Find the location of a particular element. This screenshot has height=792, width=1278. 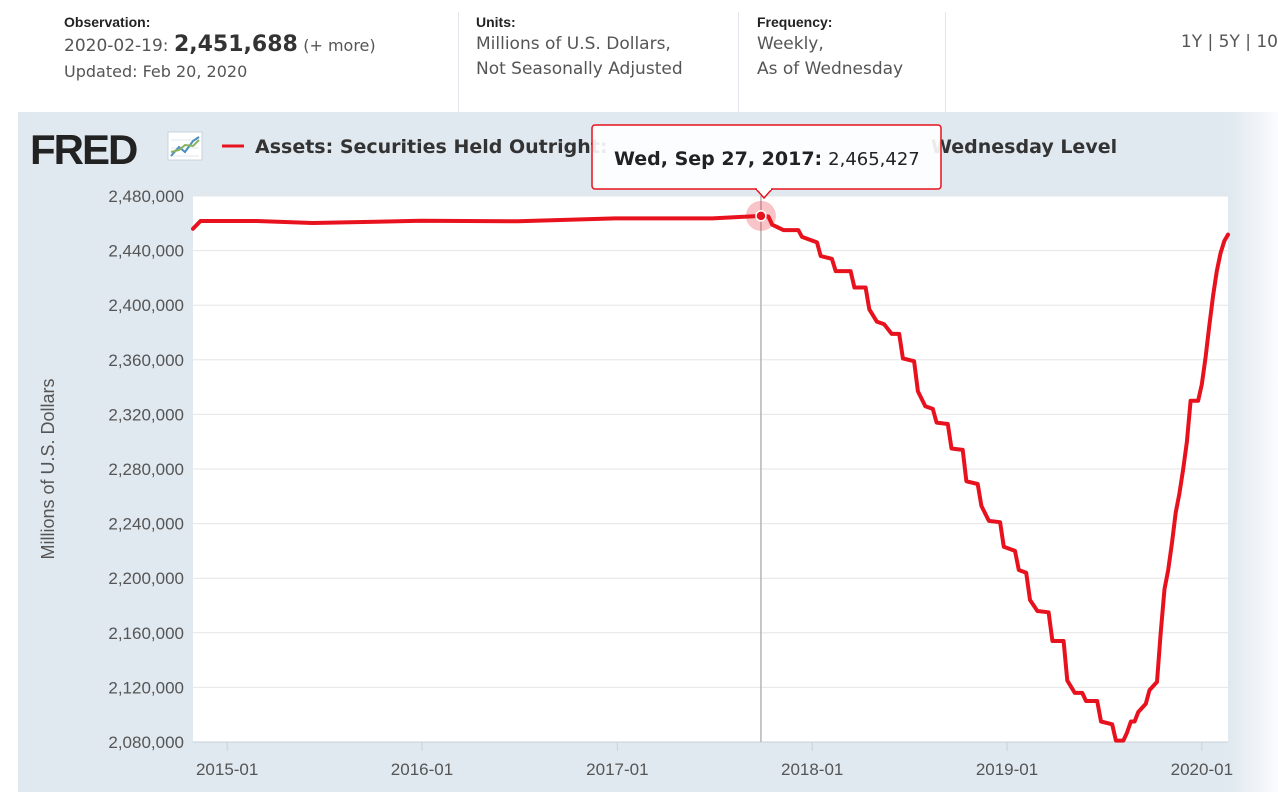

frequency-line-2: As of Wednesday is located at coordinates (830, 69).